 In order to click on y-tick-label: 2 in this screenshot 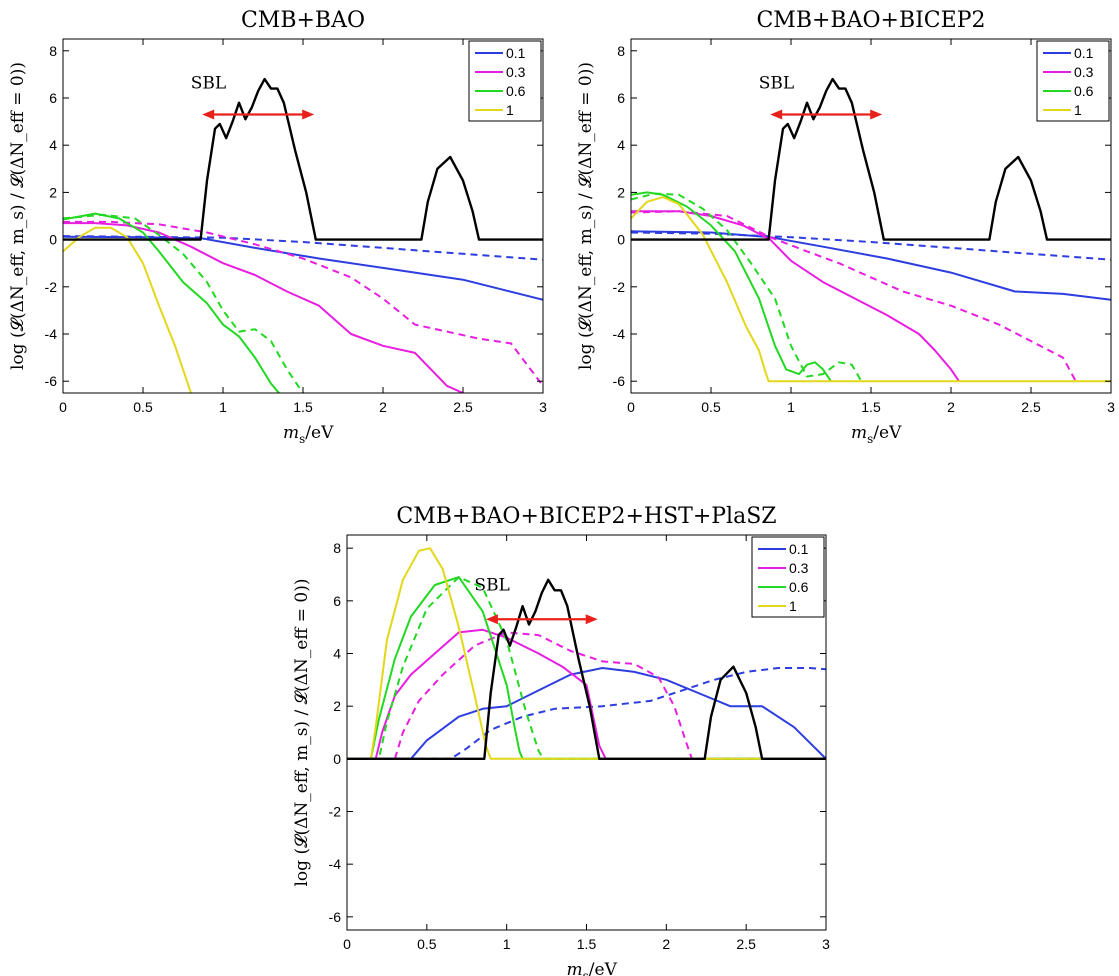, I will do `click(53, 192)`.